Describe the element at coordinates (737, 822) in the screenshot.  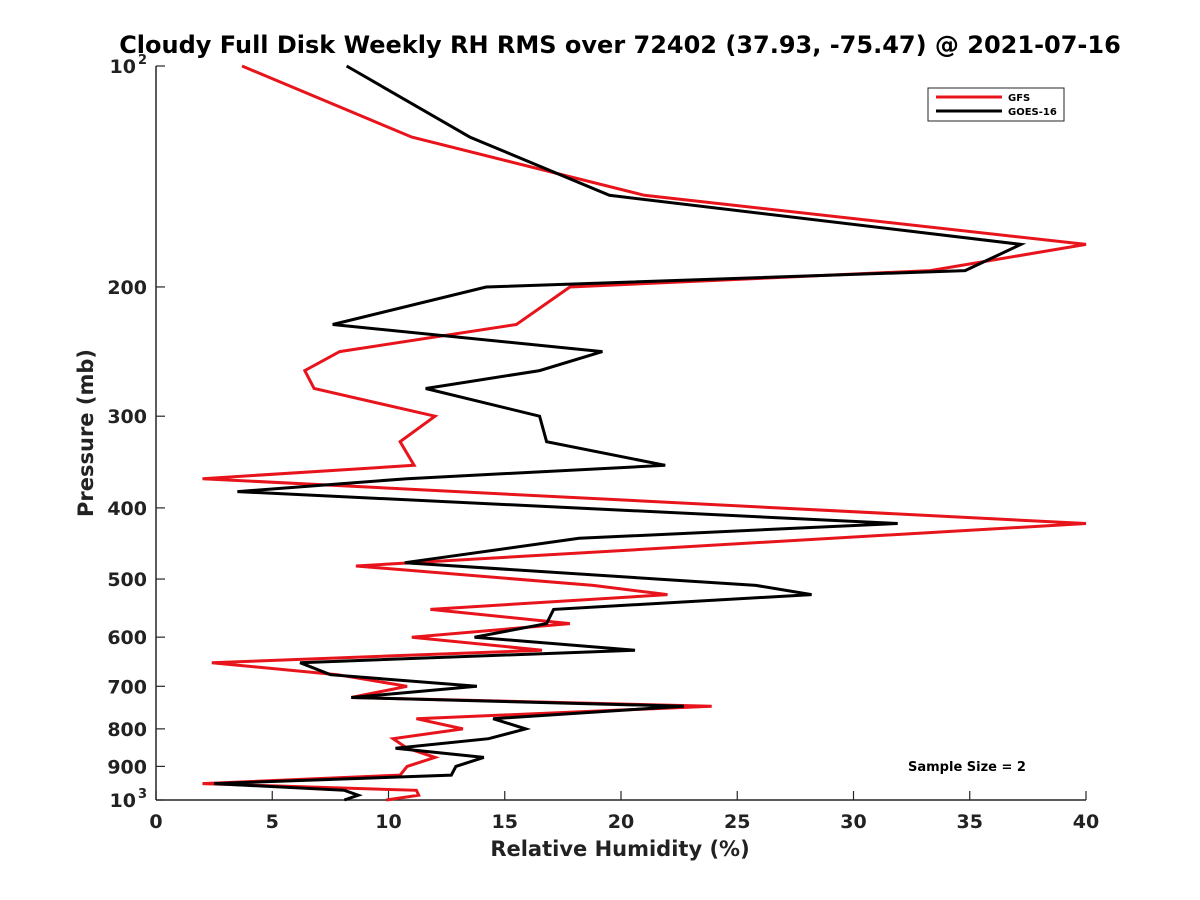
I see `x-tick-label: 25` at that location.